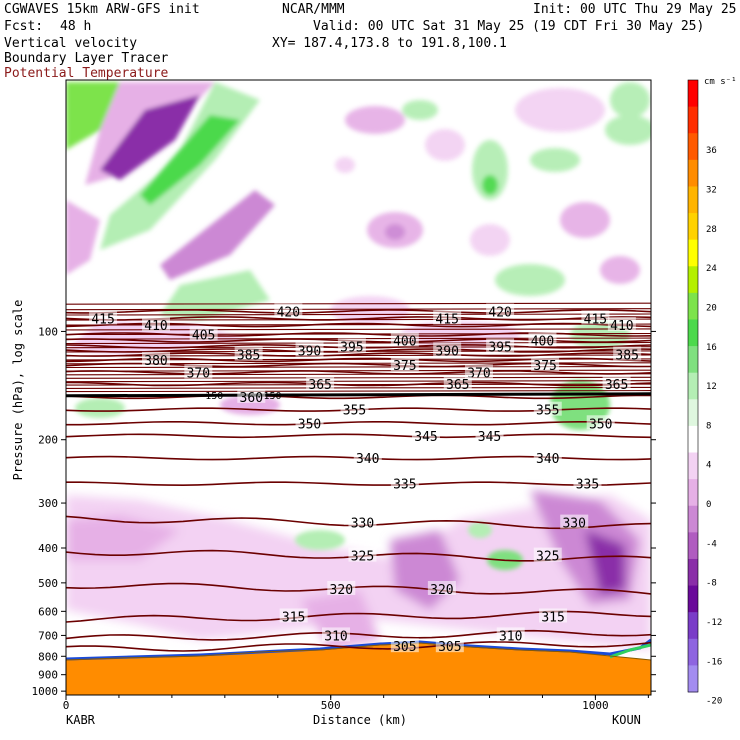 The height and width of the screenshot is (740, 740). Describe the element at coordinates (66, 705) in the screenshot. I see `x-tick-label: 0` at that location.